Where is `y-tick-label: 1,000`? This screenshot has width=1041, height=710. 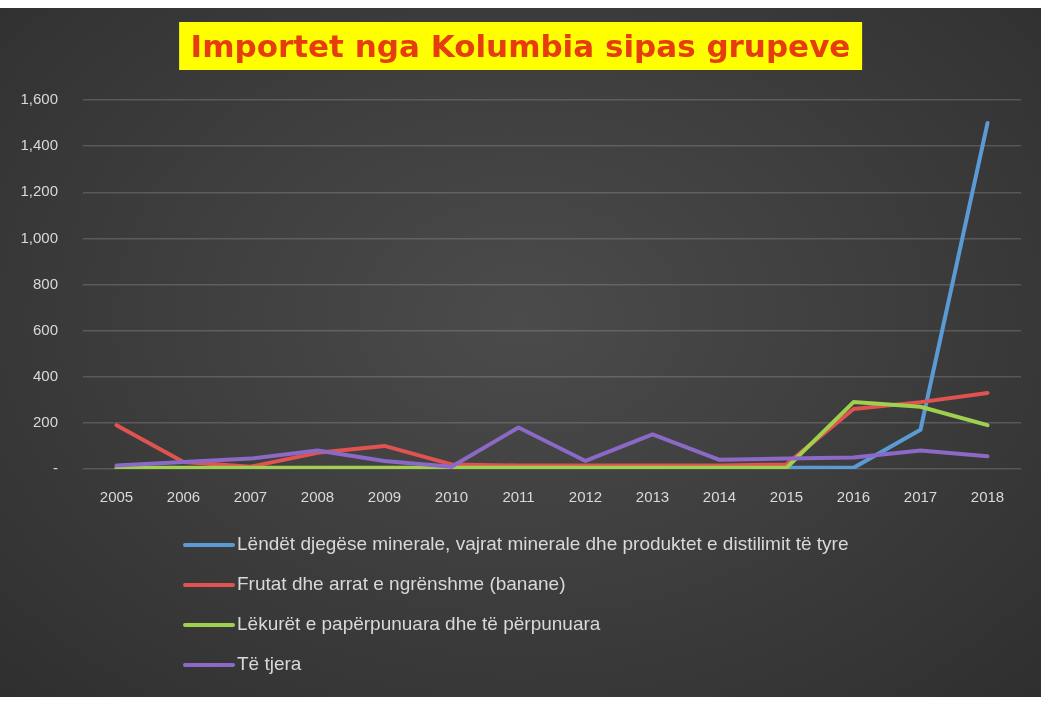 y-tick-label: 1,000 is located at coordinates (39, 237).